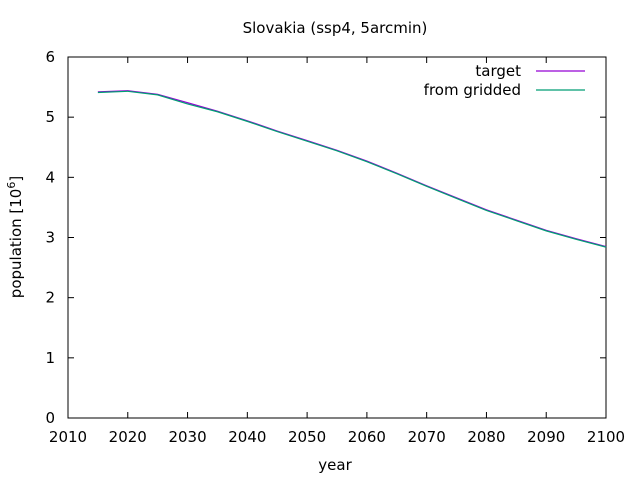 The image size is (640, 480). Describe the element at coordinates (337, 437) in the screenshot. I see `x-tick-labels: 2010 2020 2030 2040 2050 2060 2070 2080 2090 2100` at that location.